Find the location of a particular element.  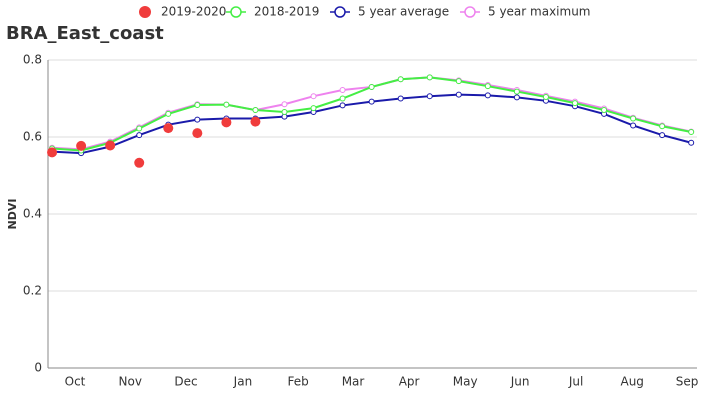

x-tick-label: Sep is located at coordinates (687, 382).